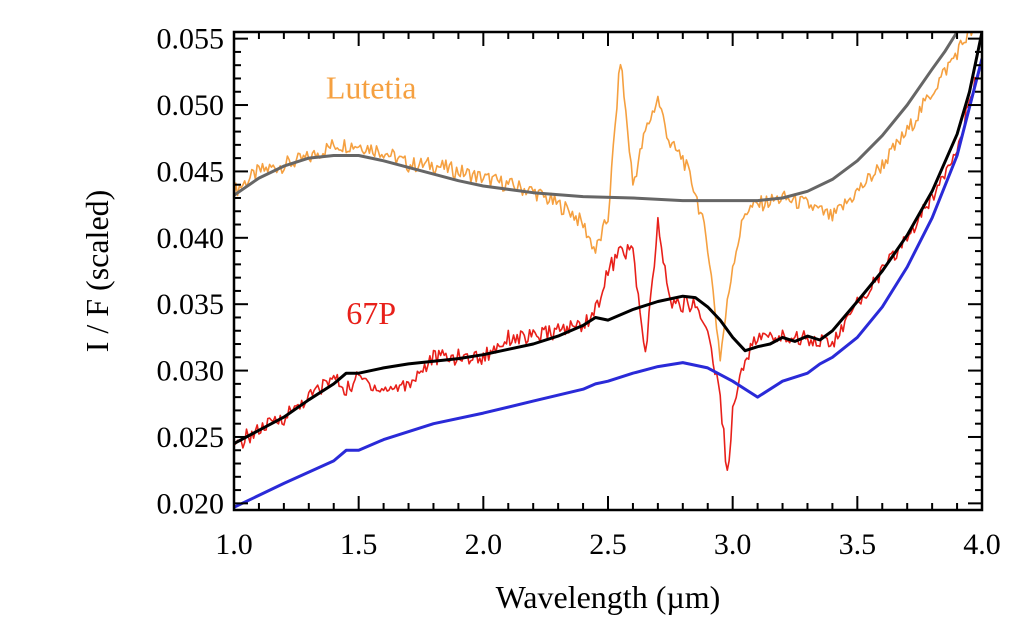 This screenshot has height=635, width=1024. I want to click on x-axis-title: Wavelength (µm), so click(608, 597).